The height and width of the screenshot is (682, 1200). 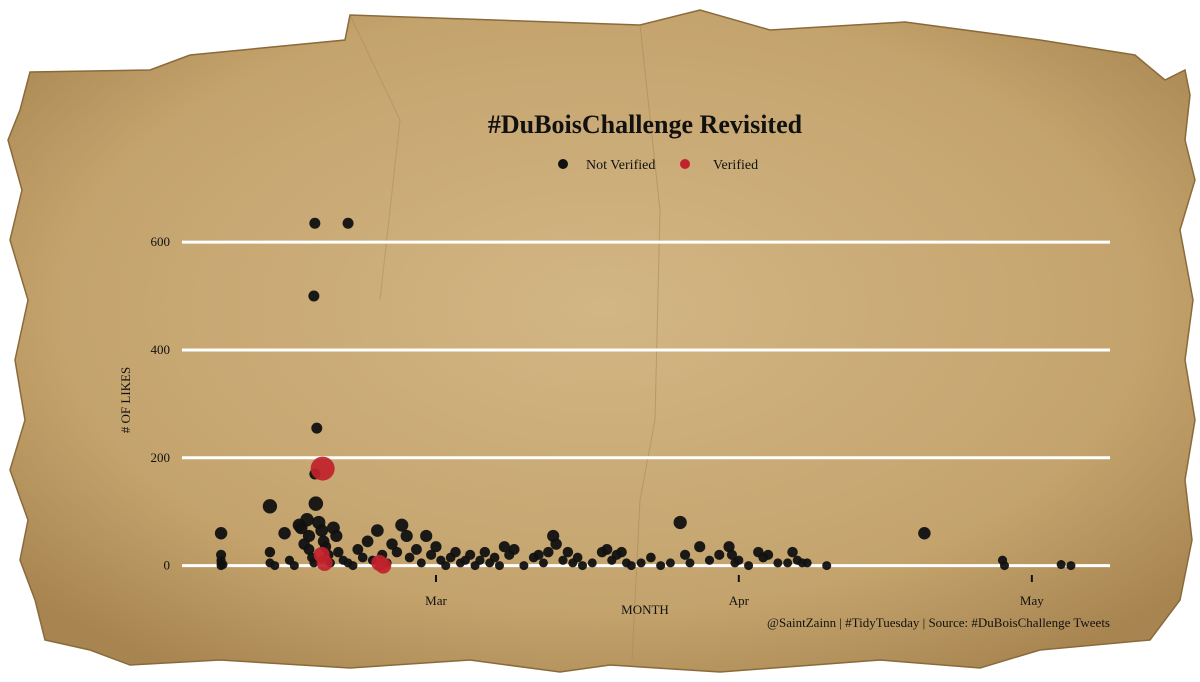 What do you see at coordinates (125, 400) in the screenshot?
I see `y-axis-label: # OF LIKES` at bounding box center [125, 400].